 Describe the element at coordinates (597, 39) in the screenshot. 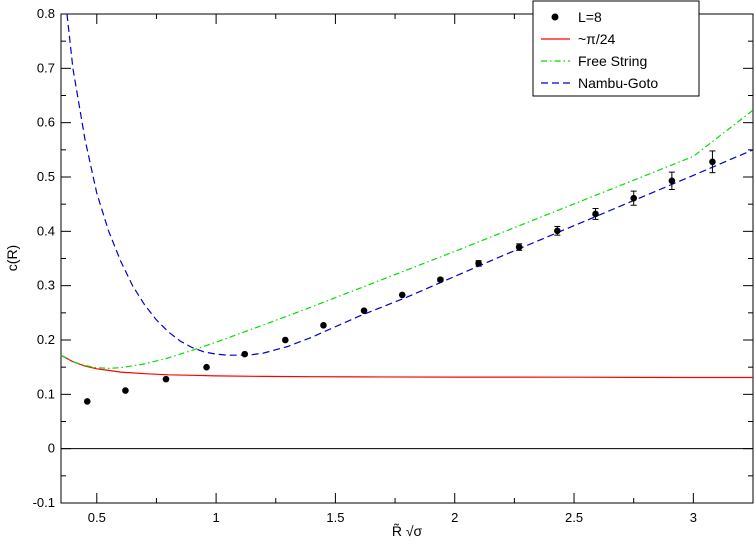

I see `legend-label: ~π/24` at that location.